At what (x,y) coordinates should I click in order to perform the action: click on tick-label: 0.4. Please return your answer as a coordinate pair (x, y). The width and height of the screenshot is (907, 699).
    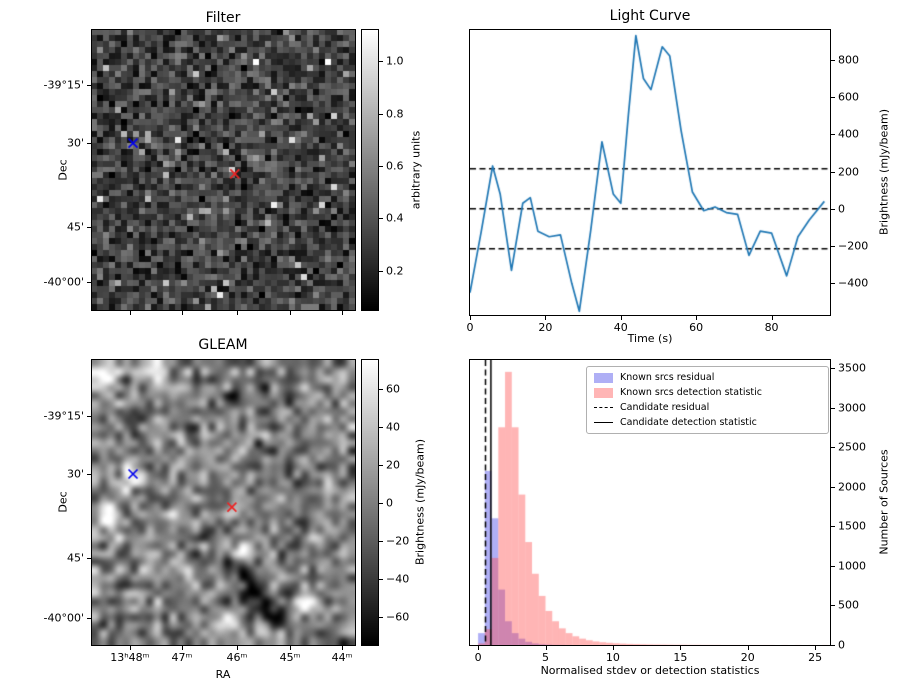
    Looking at the image, I should click on (395, 218).